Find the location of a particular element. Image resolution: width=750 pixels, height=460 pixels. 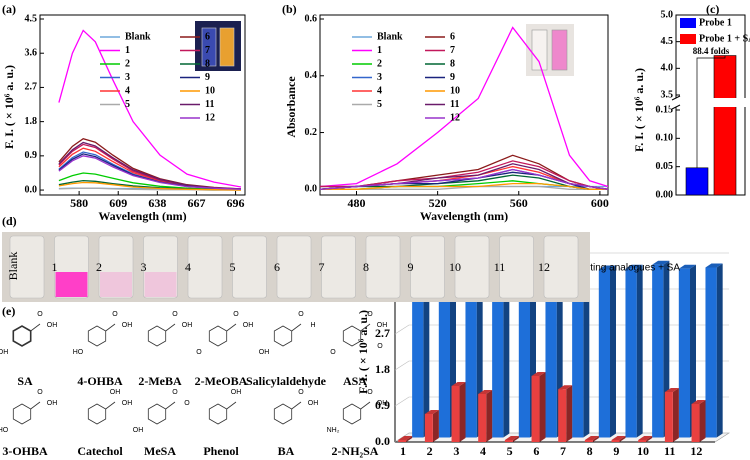

vial-label: 12 is located at coordinates (544, 267).